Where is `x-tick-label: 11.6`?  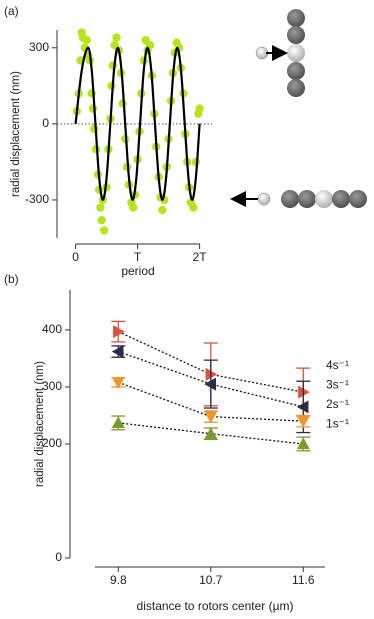
x-tick-label: 11.6 is located at coordinates (303, 580).